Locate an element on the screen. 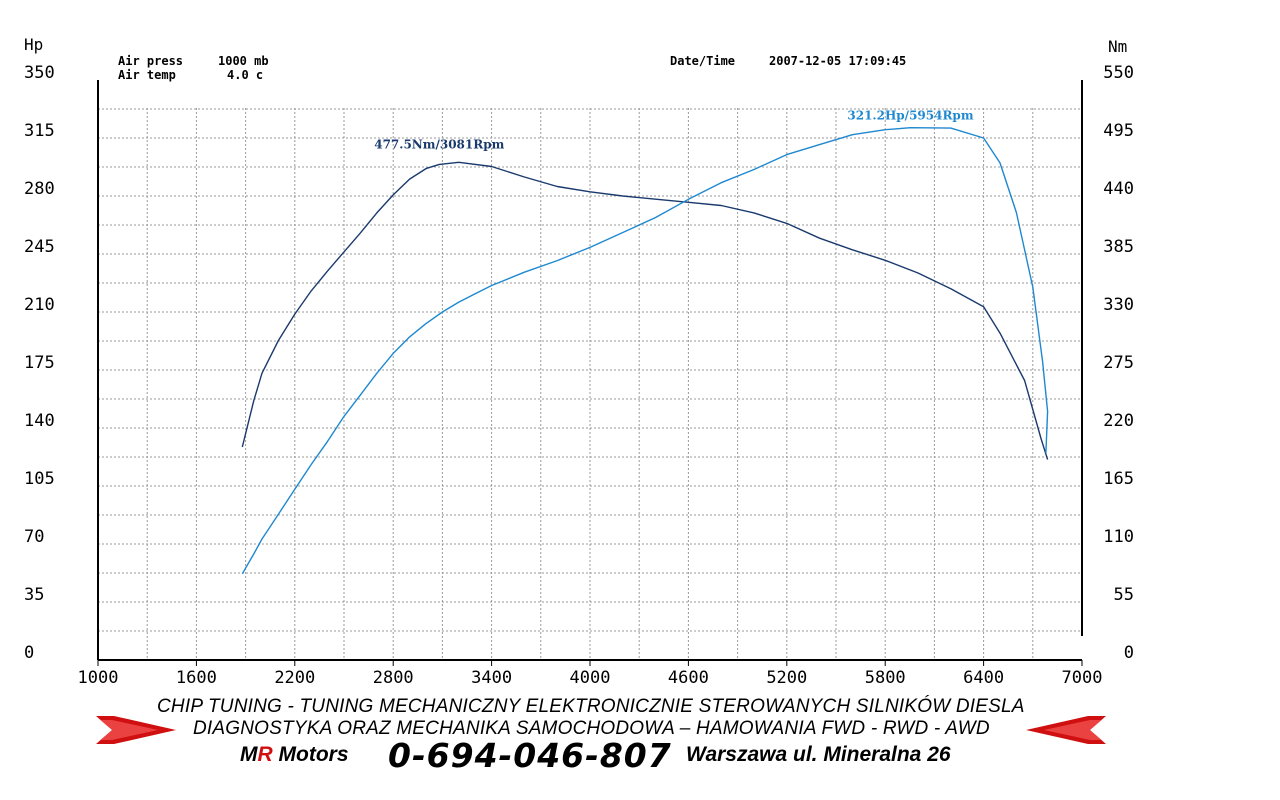 The image size is (1280, 800). left-tick-label: 140 is located at coordinates (39, 421).